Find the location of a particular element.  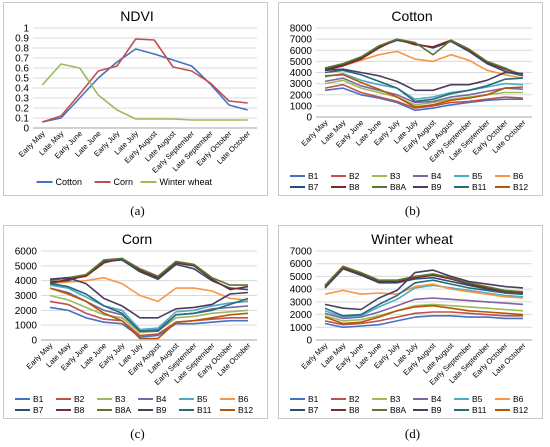

legend-label: Corn is located at coordinates (124, 182).